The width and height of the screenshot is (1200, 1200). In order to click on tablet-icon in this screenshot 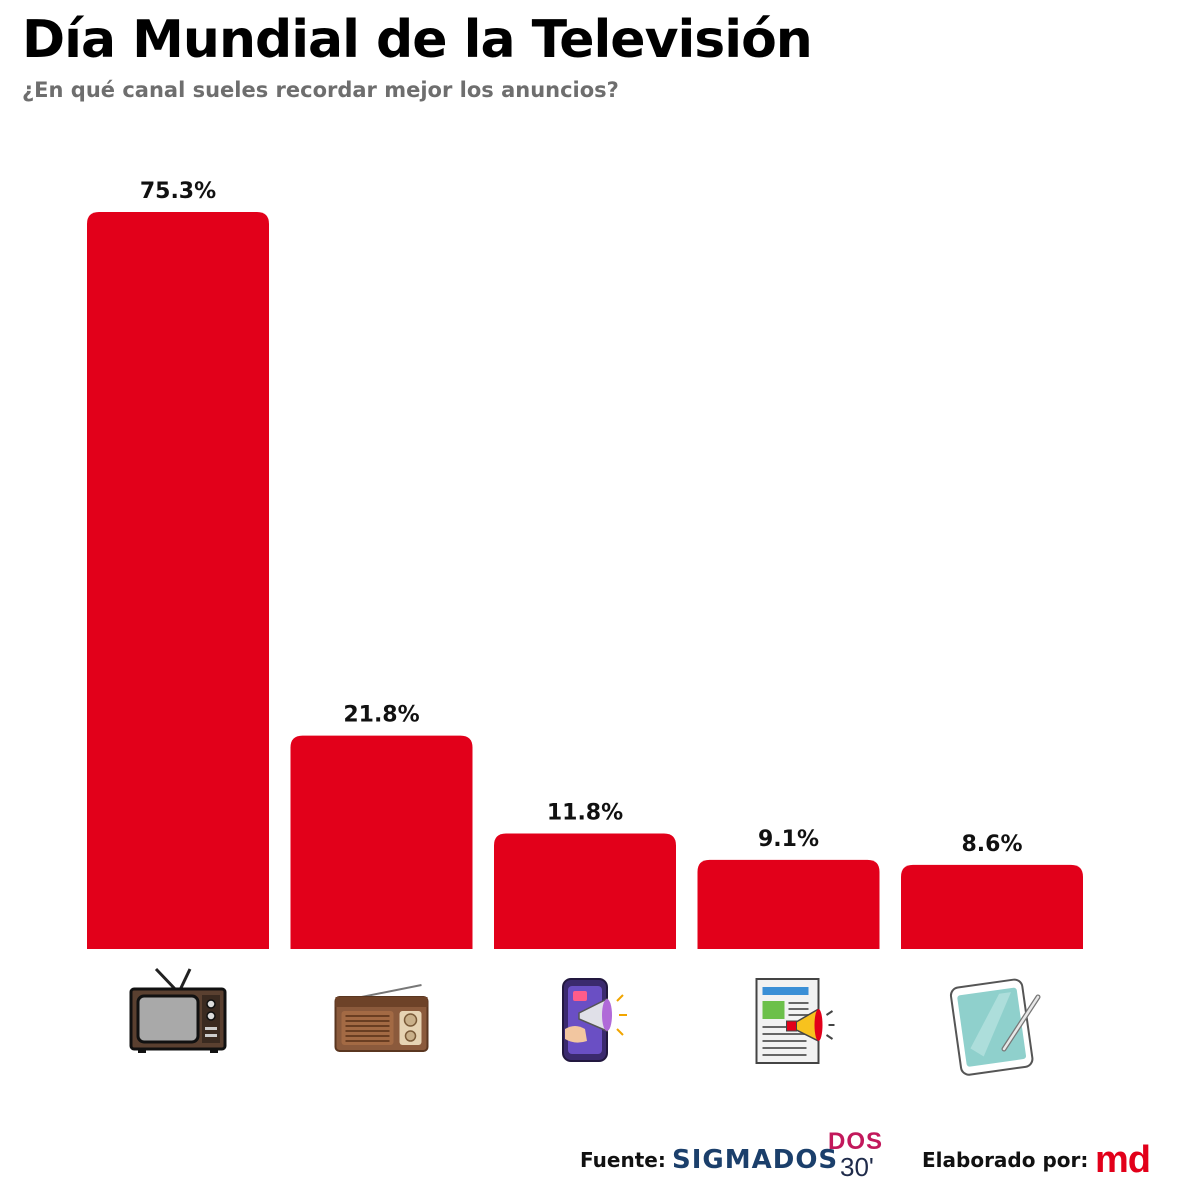, I will do `click(995, 1027)`.